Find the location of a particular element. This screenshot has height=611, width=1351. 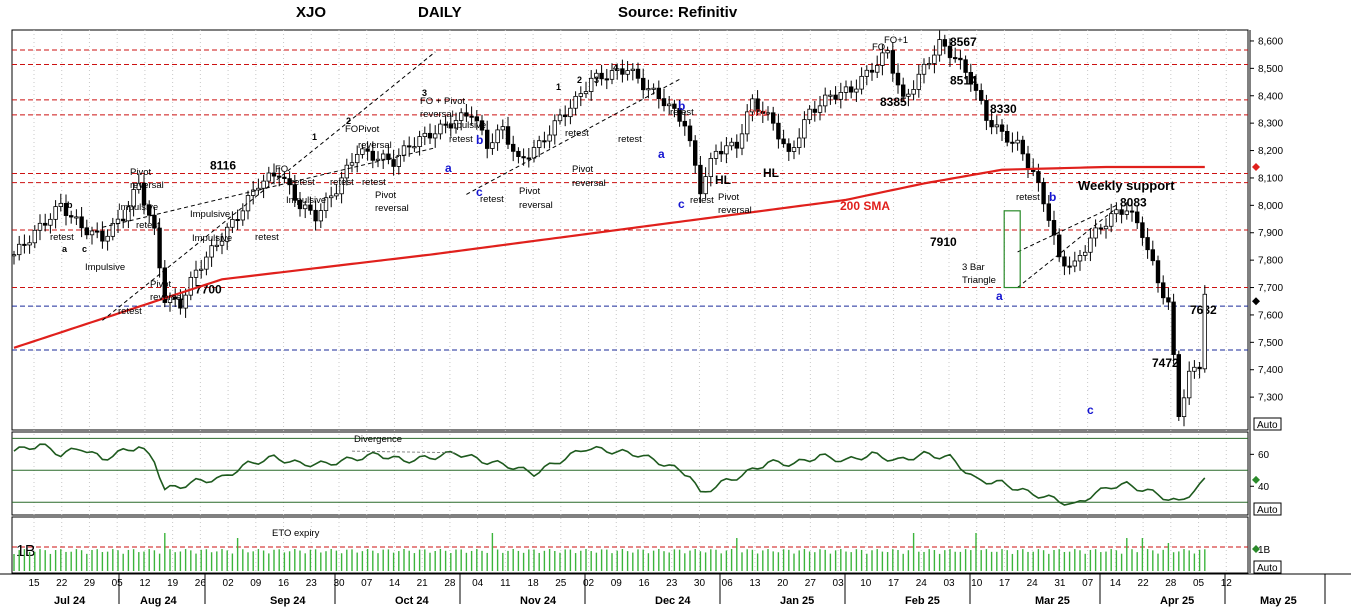

wave-label: a is located at coordinates (448, 168).